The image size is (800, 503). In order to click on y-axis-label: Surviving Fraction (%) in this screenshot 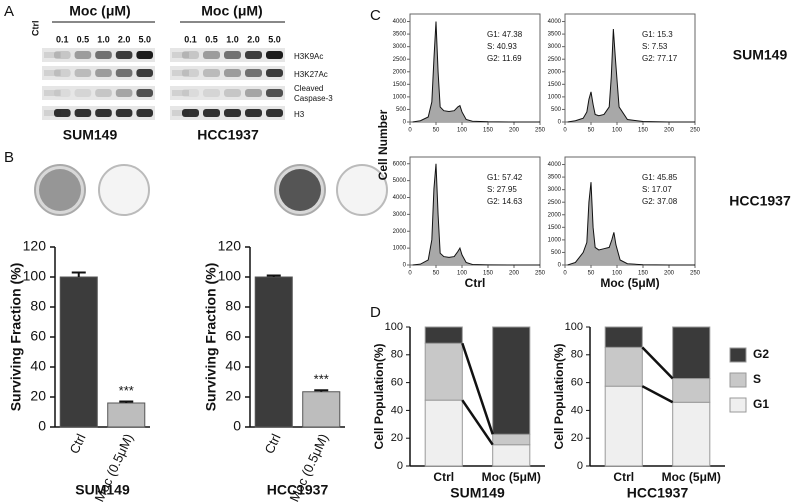, I will do `click(16, 337)`.